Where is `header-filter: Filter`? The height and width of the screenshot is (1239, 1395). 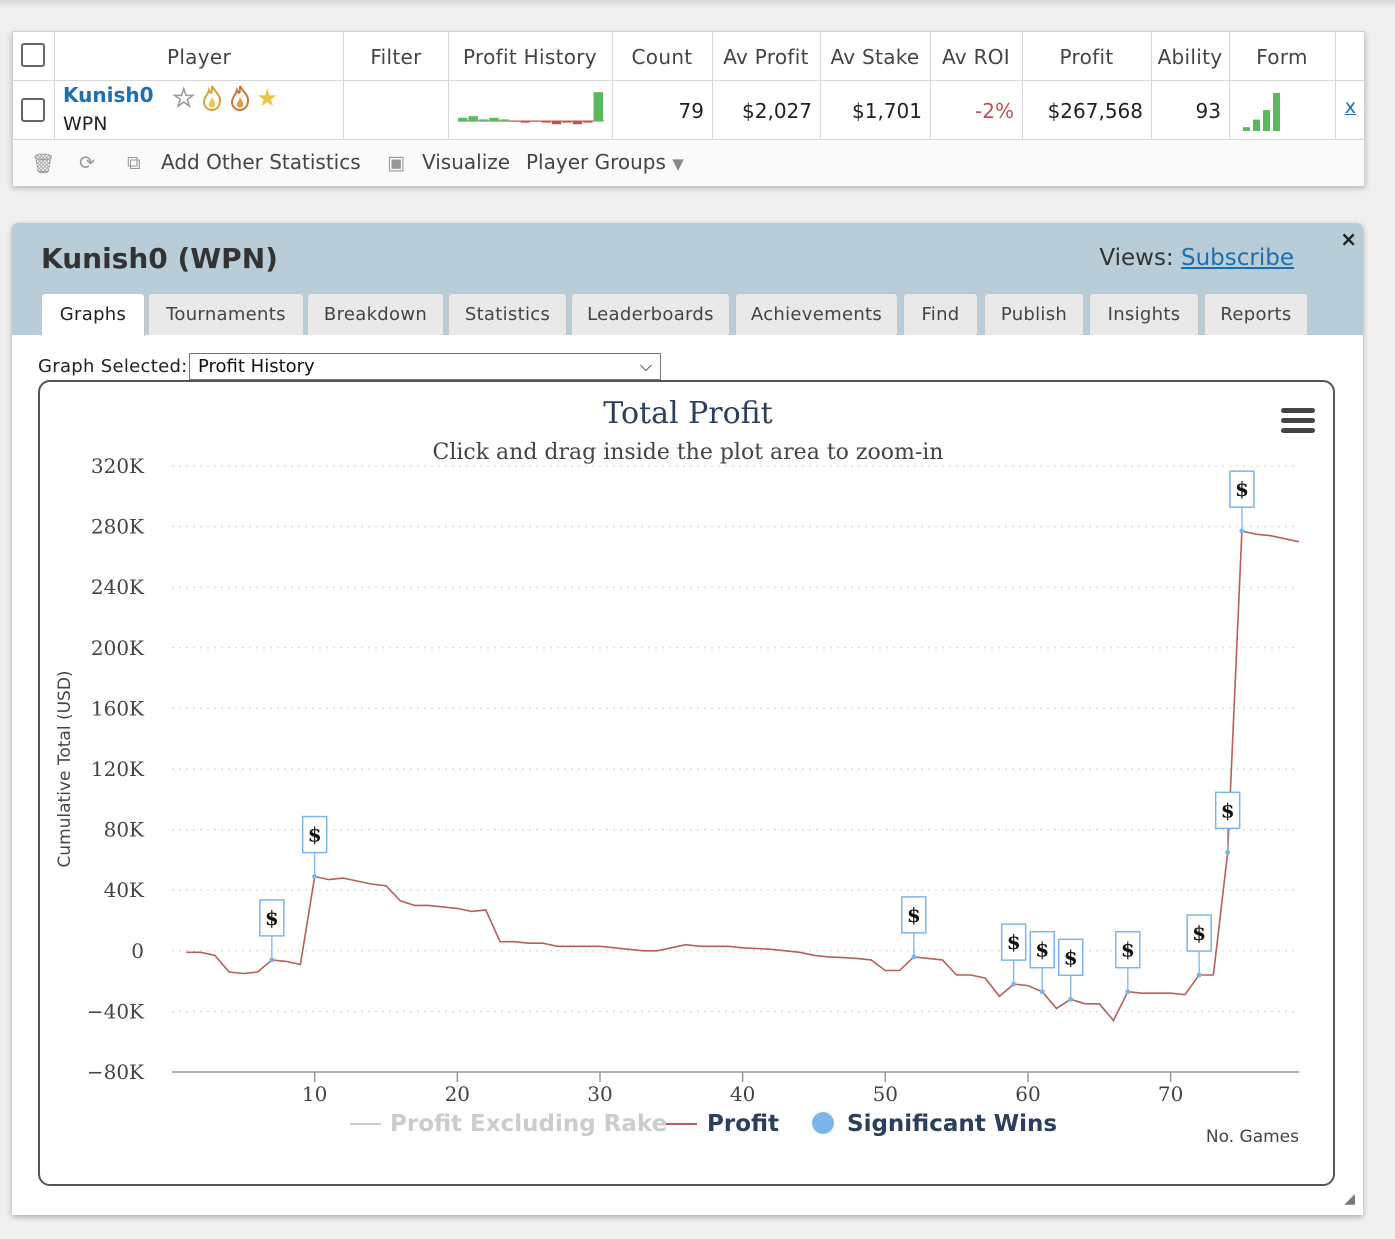 header-filter: Filter is located at coordinates (396, 57).